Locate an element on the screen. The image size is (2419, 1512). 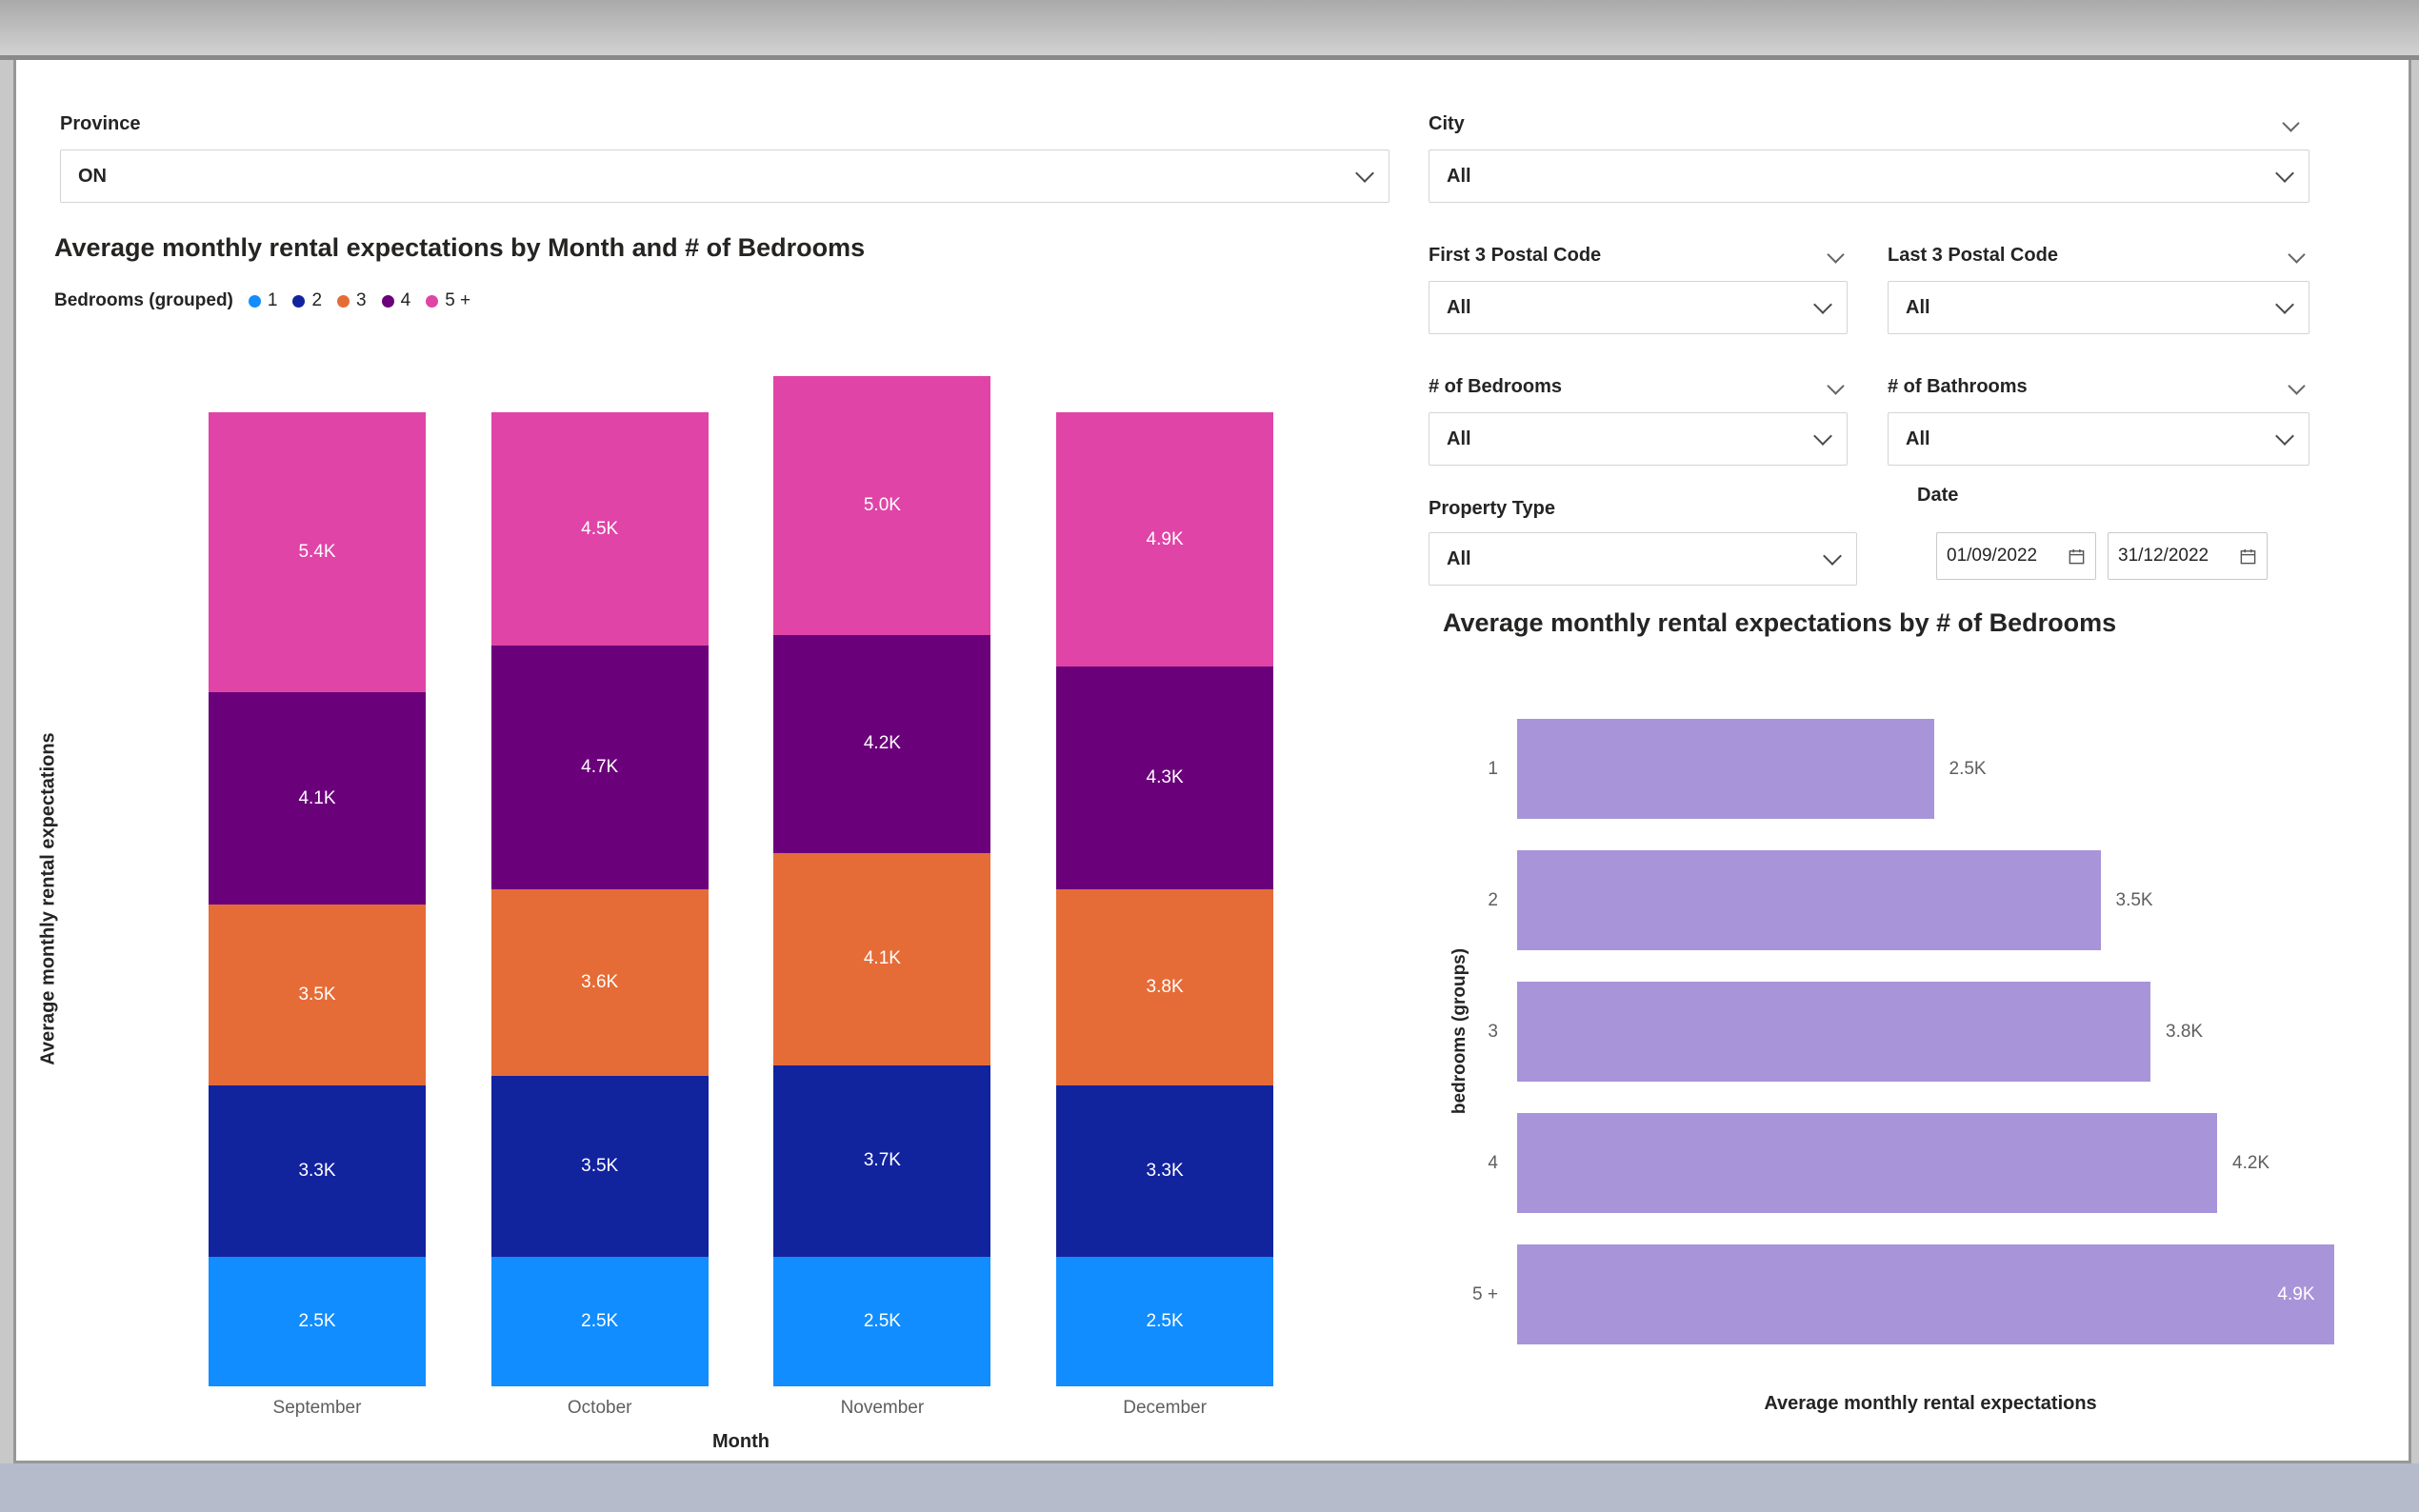
segment-november-bed-2: 3.7K is located at coordinates (882, 1160).